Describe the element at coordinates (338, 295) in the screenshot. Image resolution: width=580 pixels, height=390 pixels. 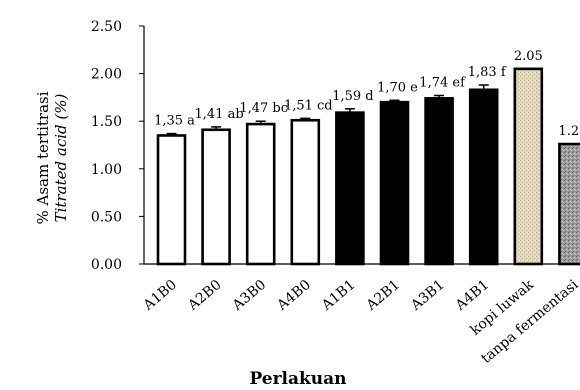
I see `x-tick-label: A1B1` at that location.